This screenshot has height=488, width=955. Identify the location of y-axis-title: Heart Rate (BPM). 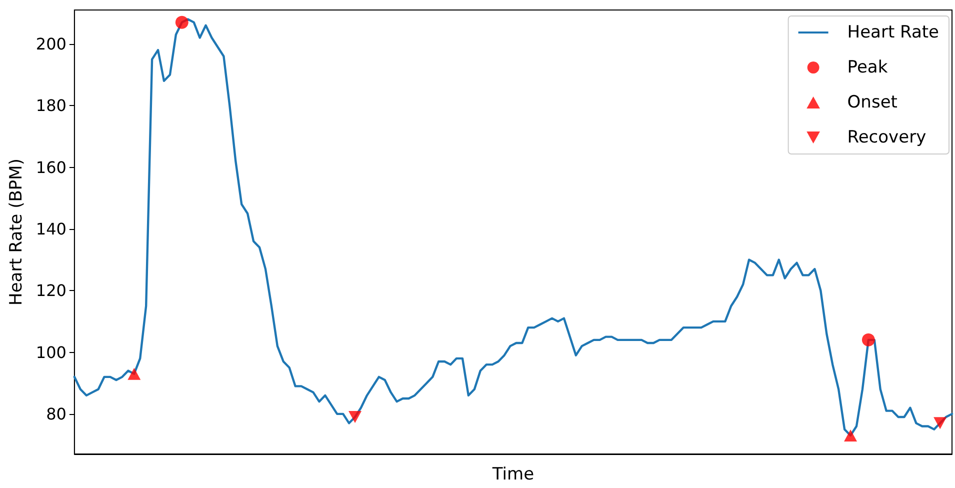
(16, 232).